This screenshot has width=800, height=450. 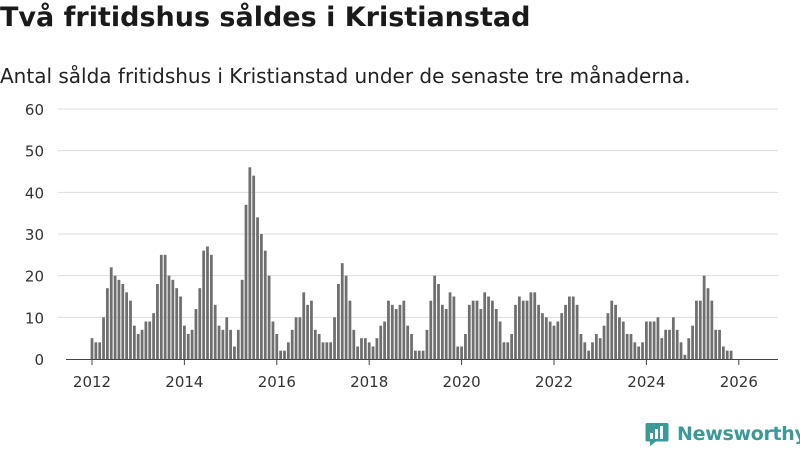 What do you see at coordinates (184, 382) in the screenshot?
I see `x-tick-label: 2014` at bounding box center [184, 382].